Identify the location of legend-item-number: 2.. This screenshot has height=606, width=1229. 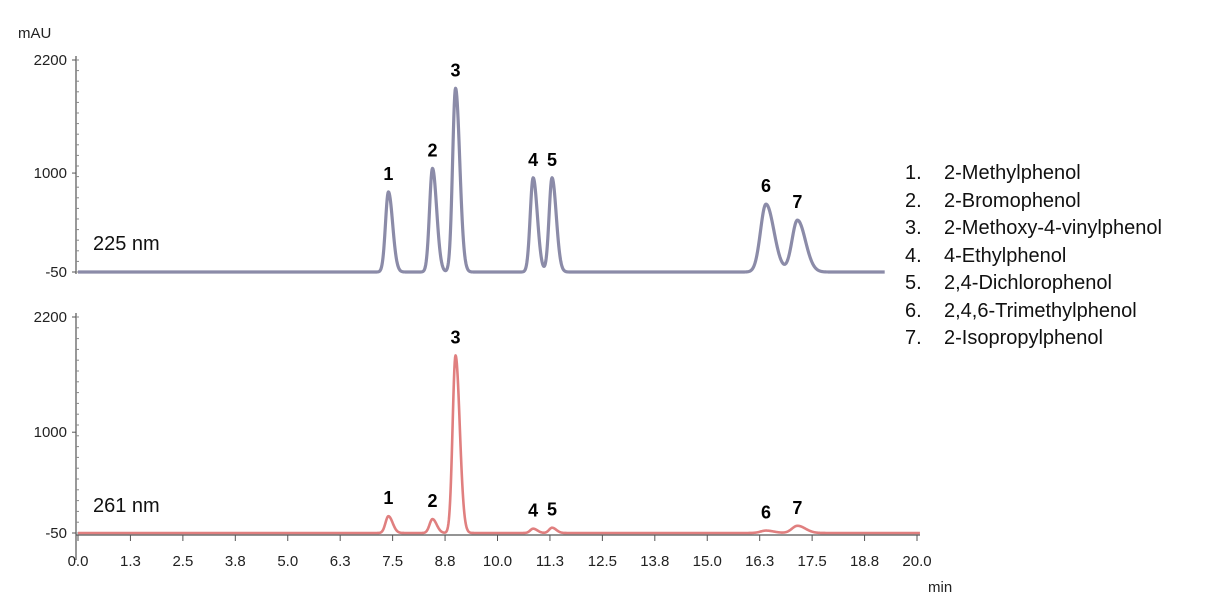
(913, 200).